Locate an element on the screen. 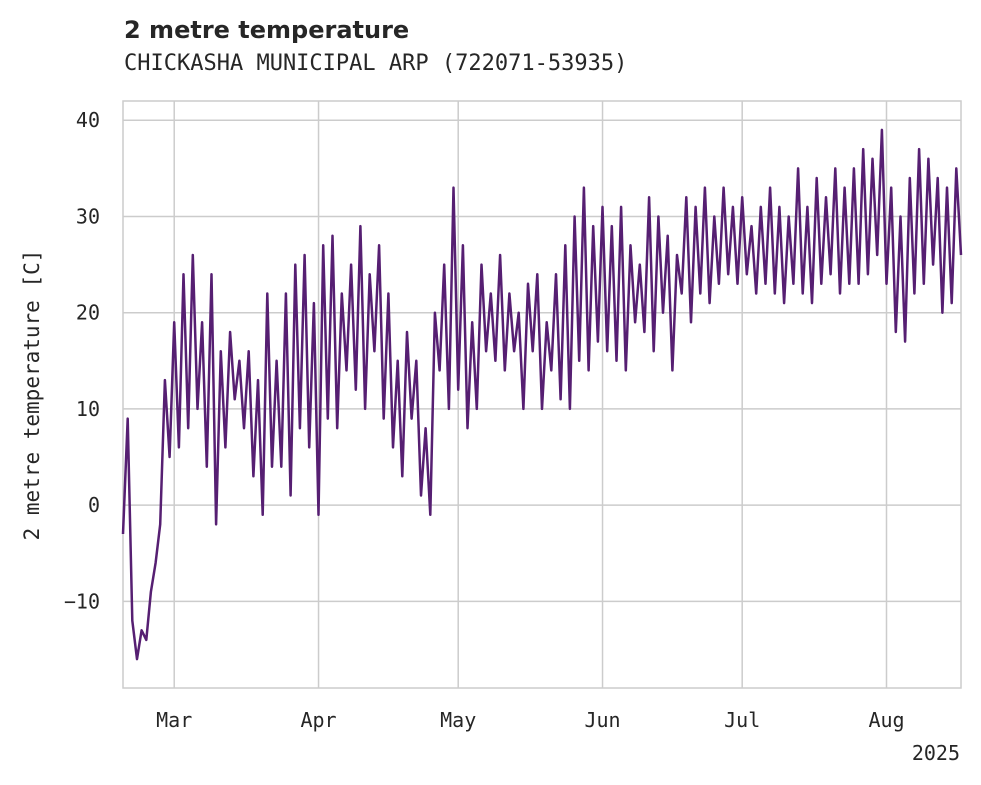  x-axis-ticks: Mar Apr May Jun Jul Aug is located at coordinates (530, 720).